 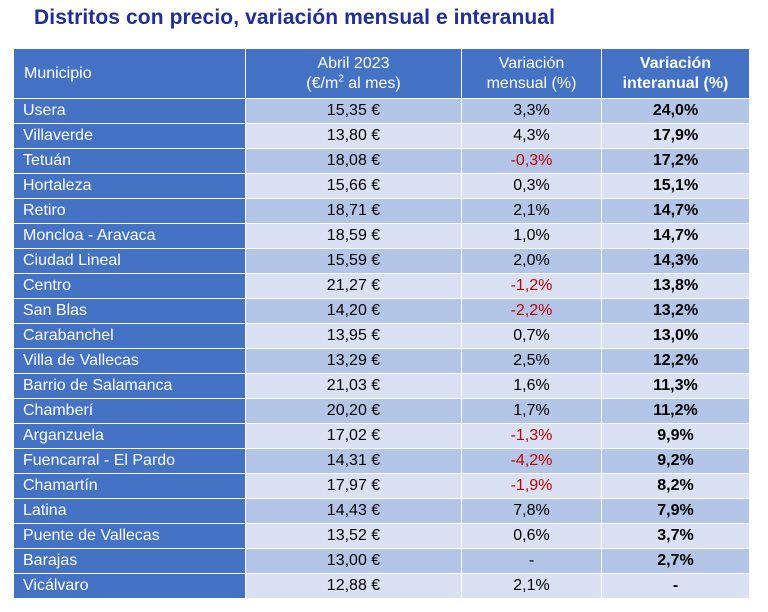 What do you see at coordinates (129, 561) in the screenshot?
I see `municipio-cell: Barajas` at bounding box center [129, 561].